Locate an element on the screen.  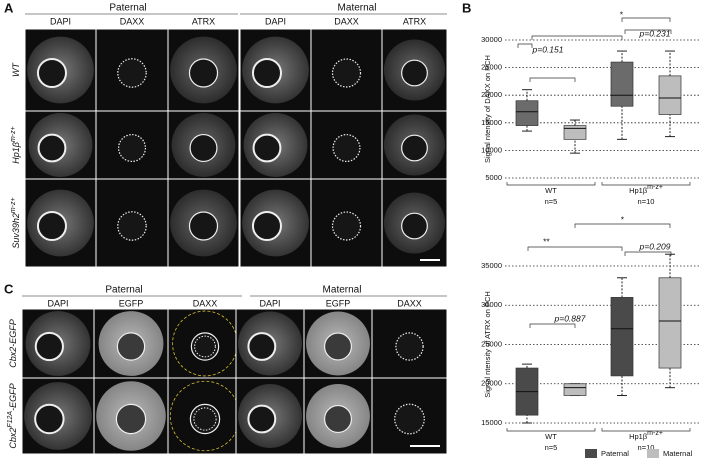
annotation: p=0.887 is located at coordinates (570, 318).